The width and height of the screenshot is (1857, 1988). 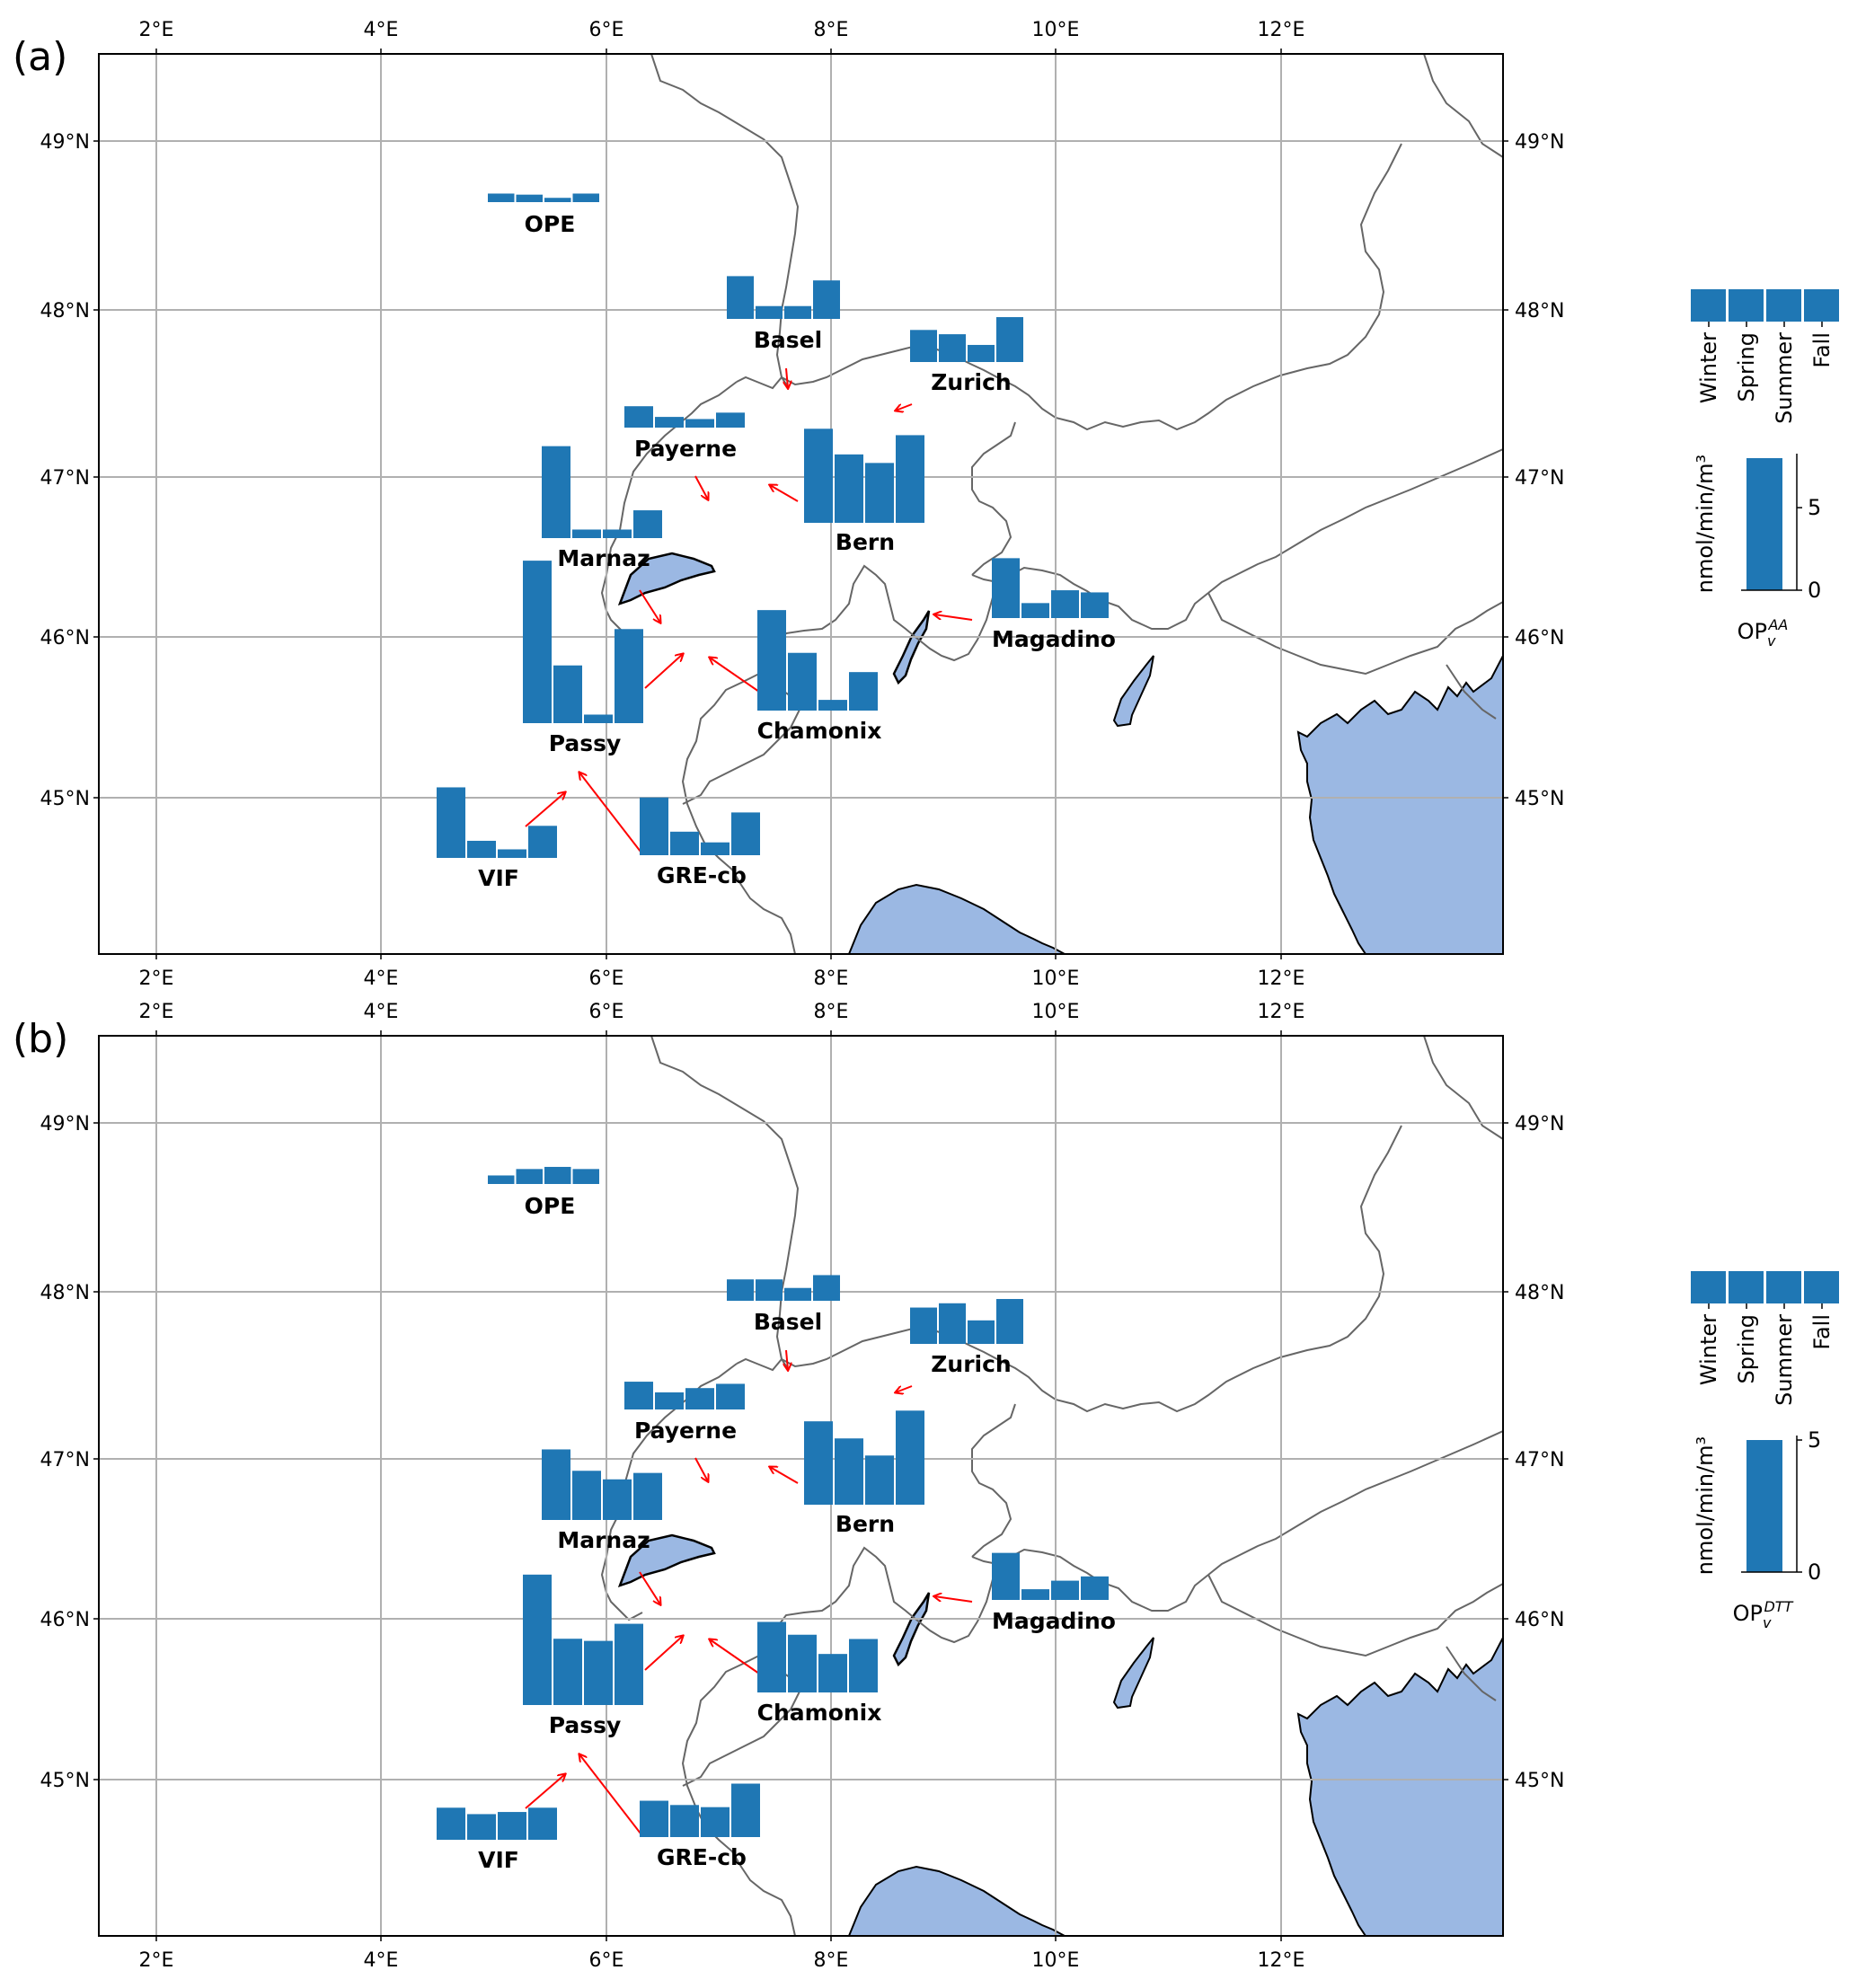 What do you see at coordinates (685, 449) in the screenshot?
I see `site-label: Payerne` at bounding box center [685, 449].